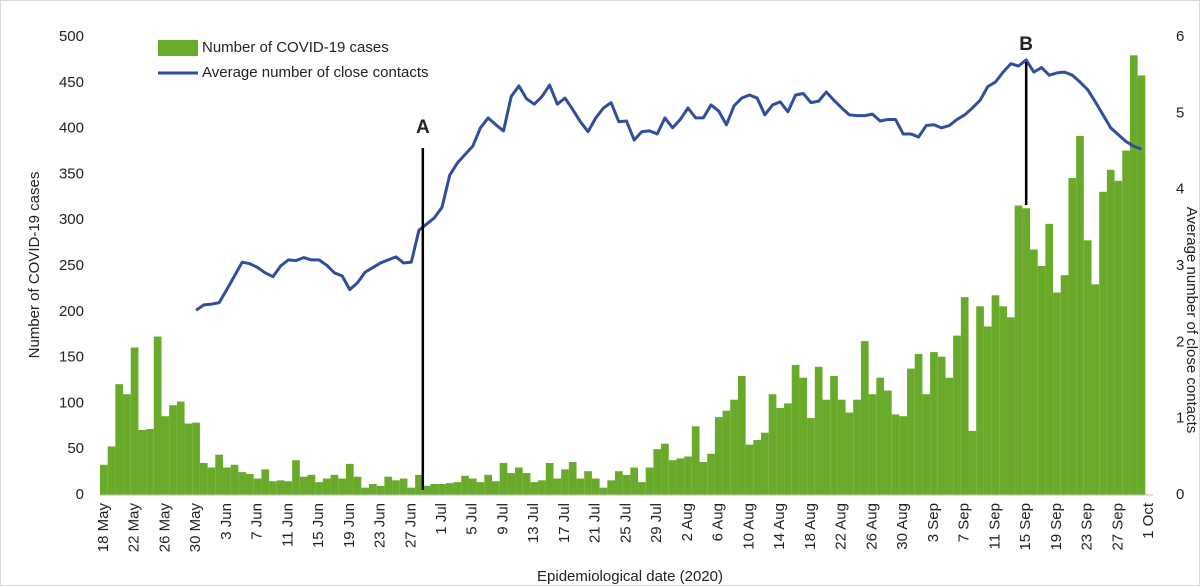  What do you see at coordinates (595, 523) in the screenshot?
I see `x-tick-label: 21 Jul` at bounding box center [595, 523].